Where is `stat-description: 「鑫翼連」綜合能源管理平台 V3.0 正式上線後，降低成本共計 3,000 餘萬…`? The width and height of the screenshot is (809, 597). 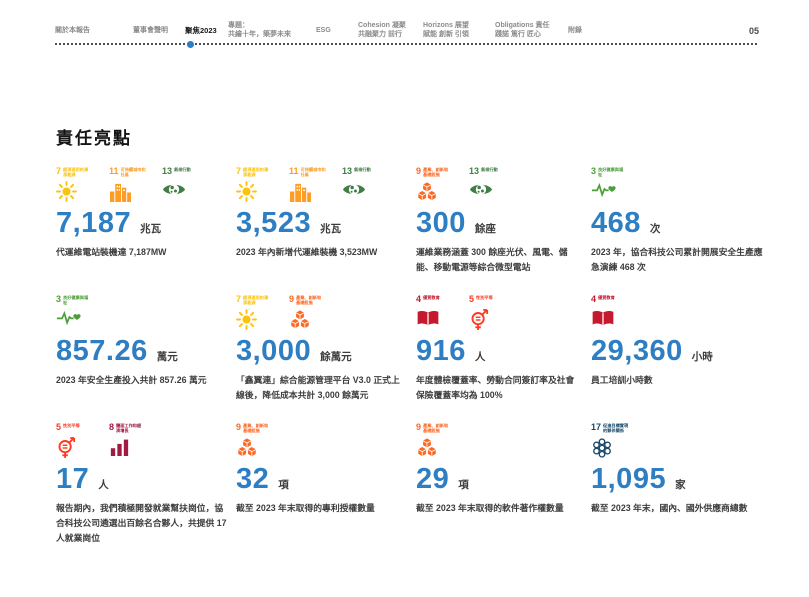
stat-description: 「鑫翼連」綜合能源管理平台 V3.0 正式上線後，降低成本共計 3,000 餘萬… is located at coordinates (318, 388).